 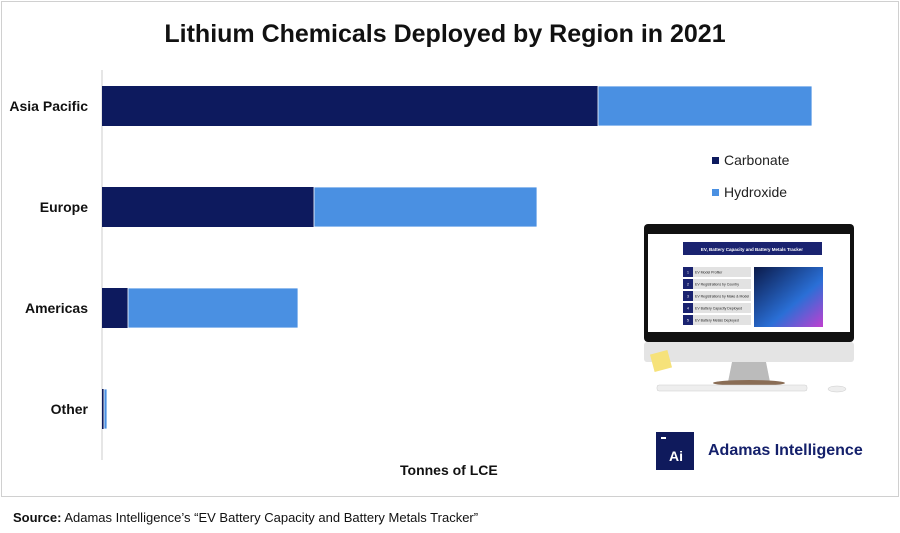 I want to click on ai-logo-mark: Ai, so click(x=675, y=451).